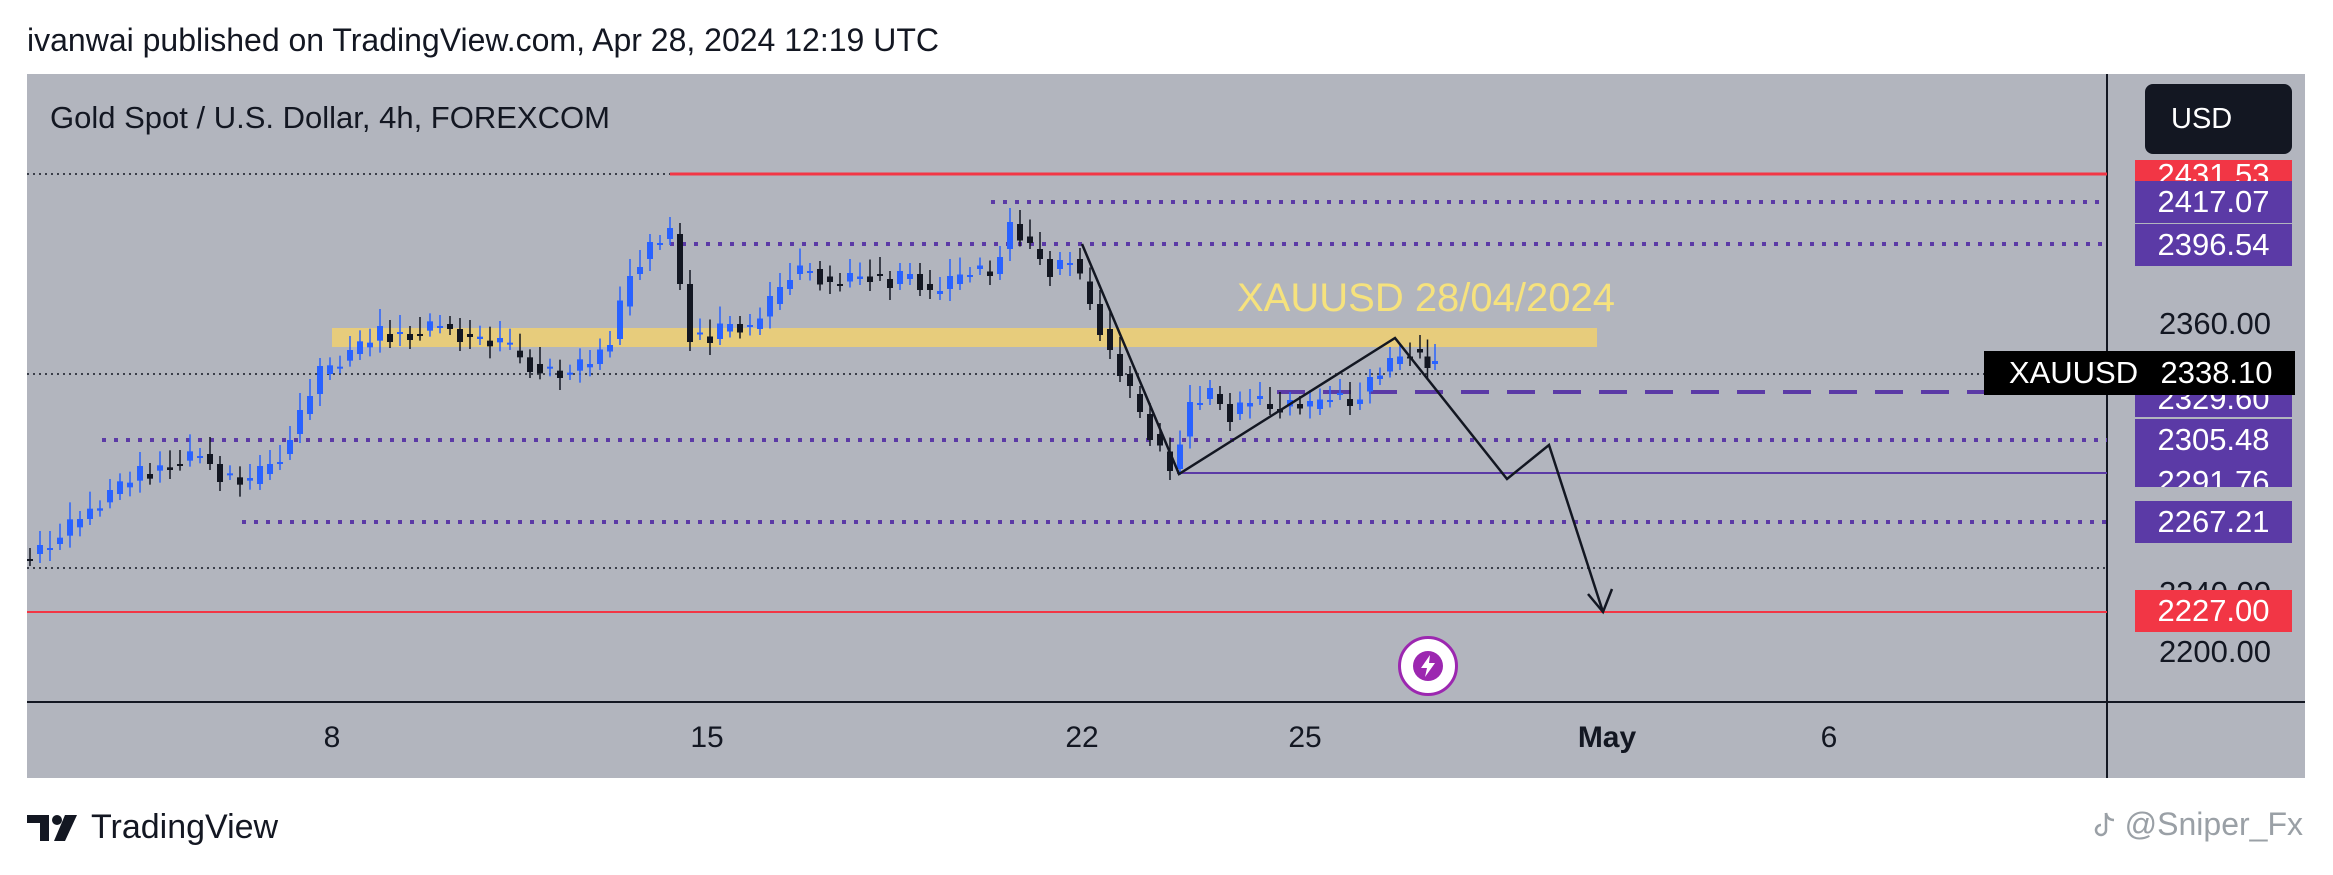 This screenshot has height=875, width=2333. Describe the element at coordinates (2218, 119) in the screenshot. I see `currency-button: USD` at that location.